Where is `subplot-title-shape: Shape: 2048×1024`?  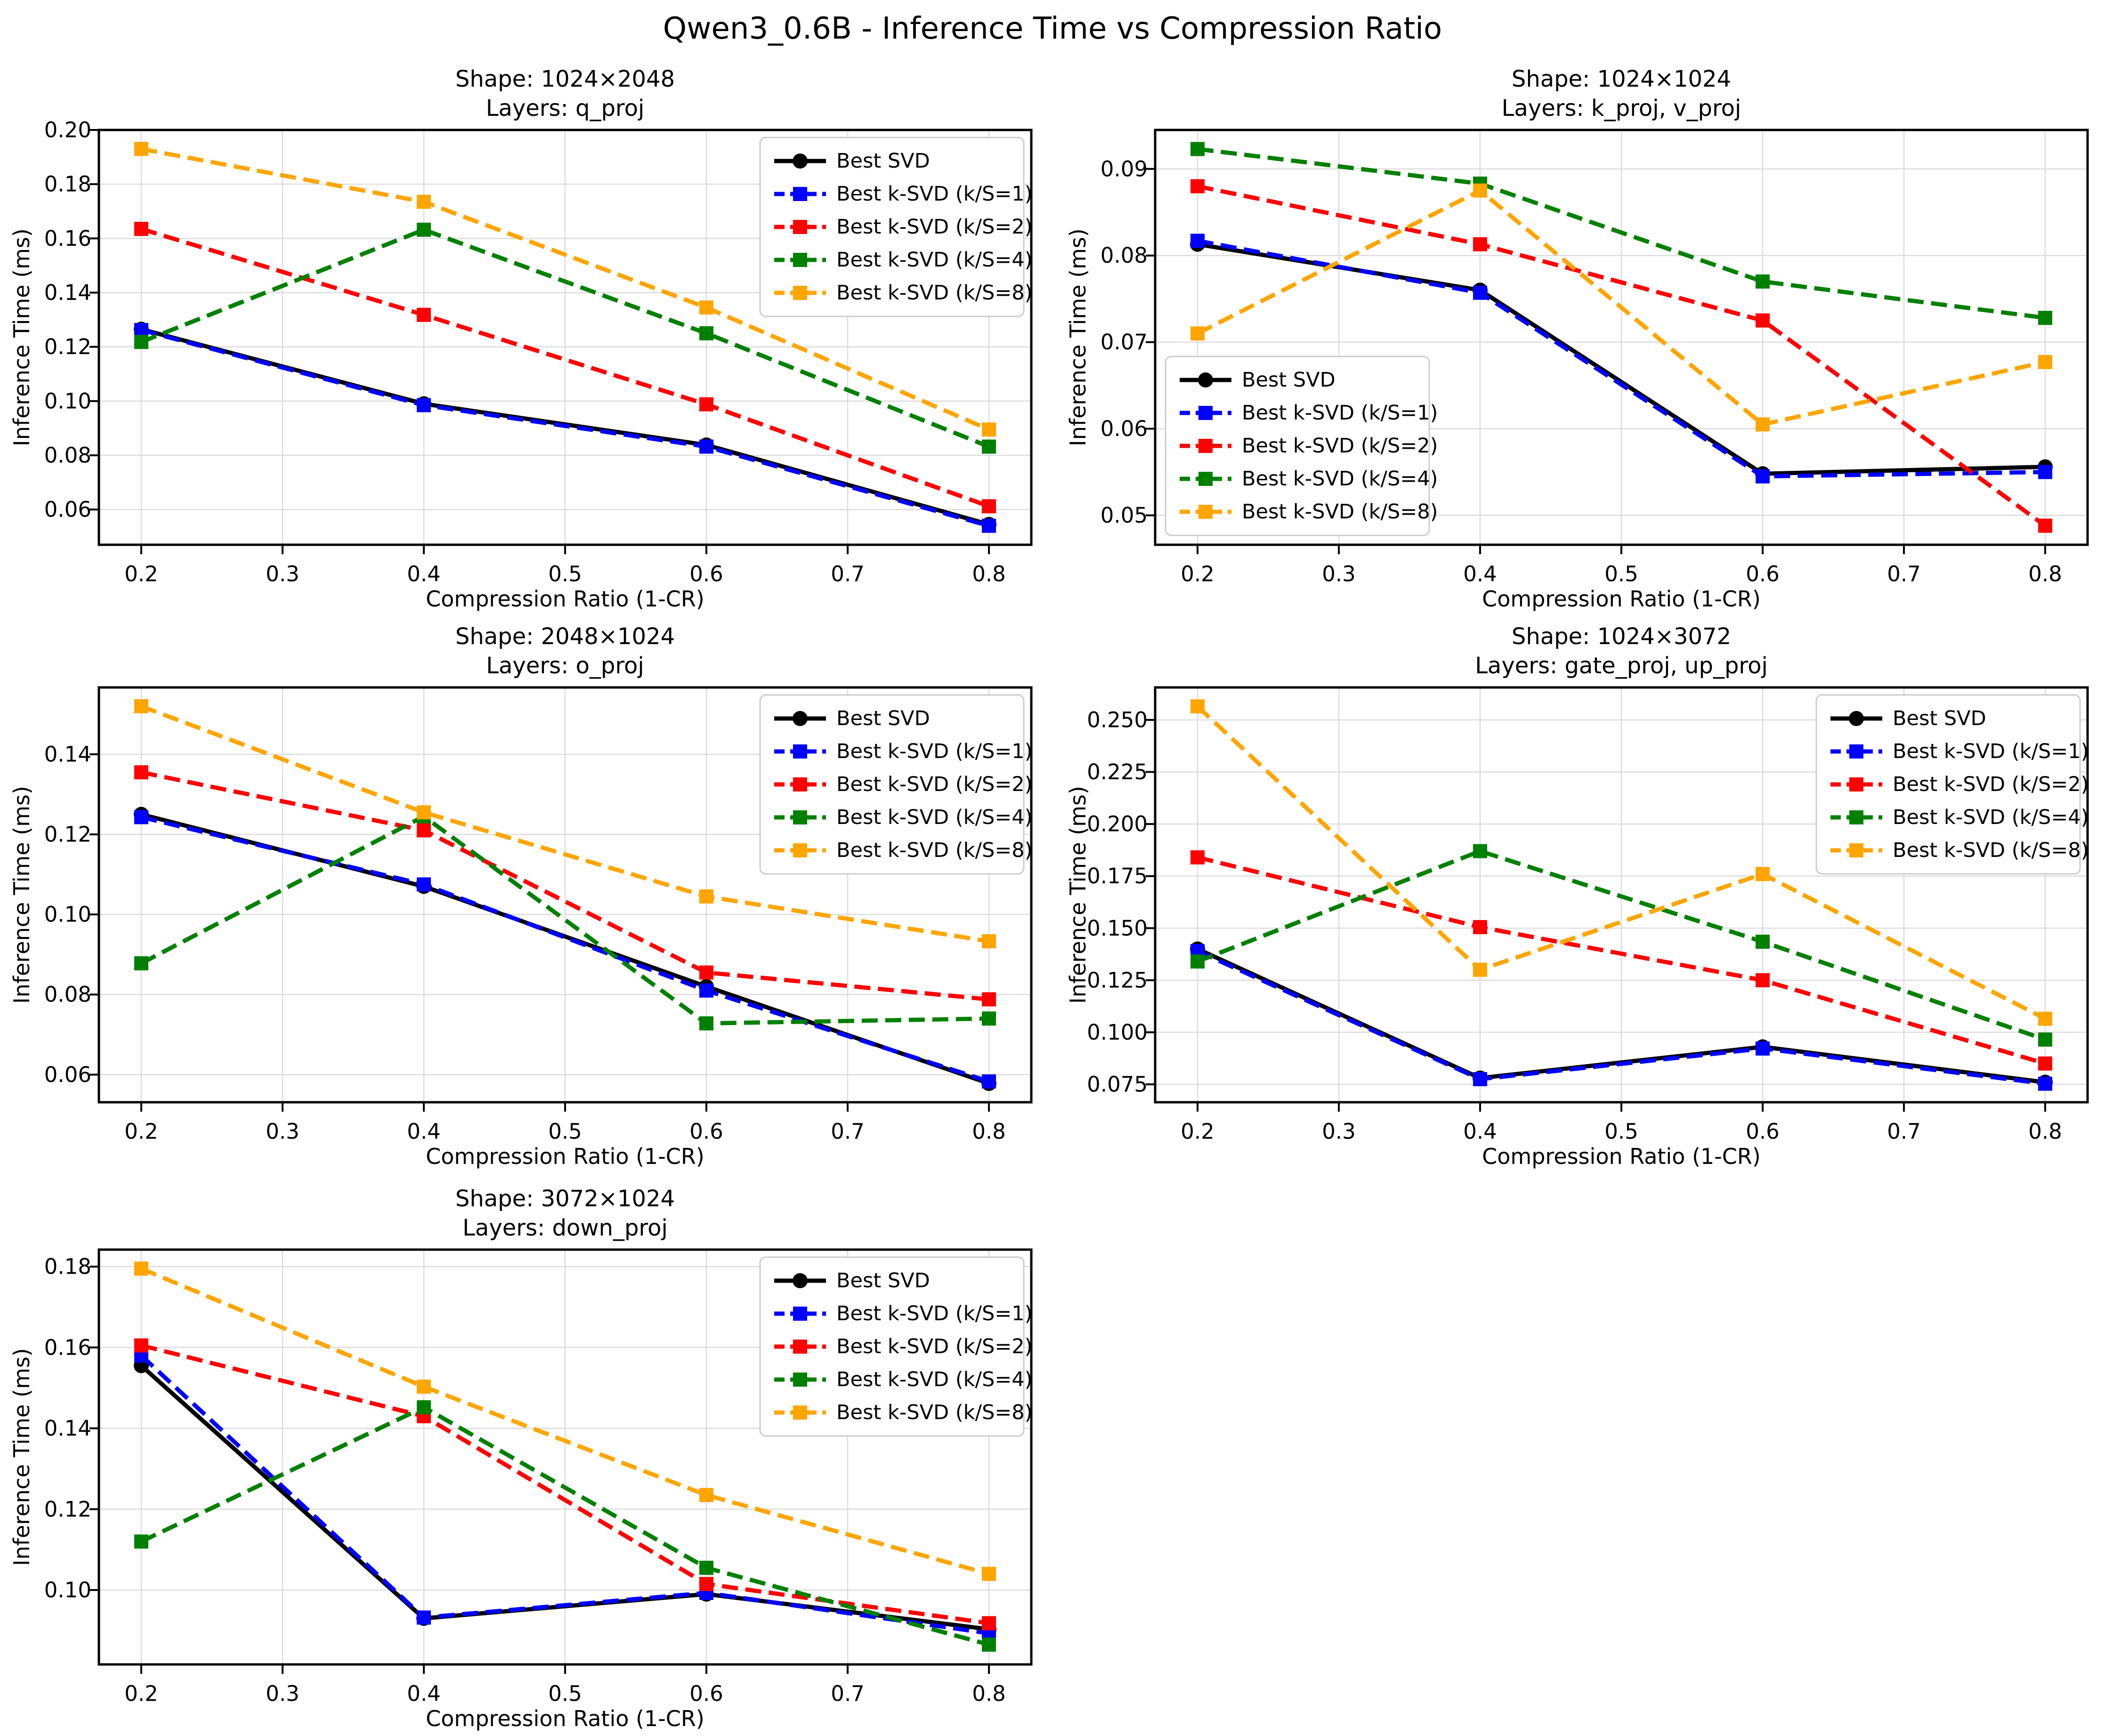
subplot-title-shape: Shape: 2048×1024 is located at coordinates (565, 637).